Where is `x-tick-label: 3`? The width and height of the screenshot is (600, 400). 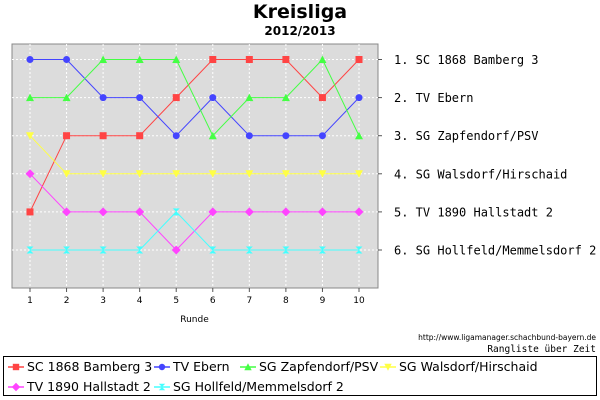
x-tick-label: 3 is located at coordinates (103, 301).